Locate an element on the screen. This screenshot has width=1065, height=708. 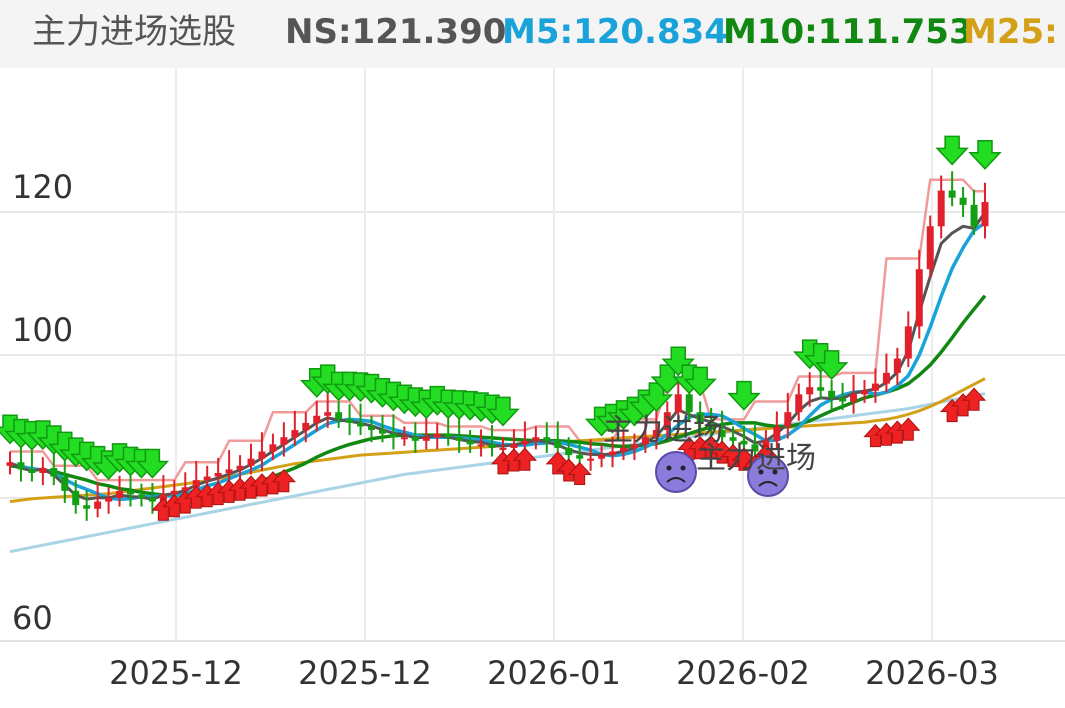
indicator-title: 主力进场选股 is located at coordinates (134, 32).